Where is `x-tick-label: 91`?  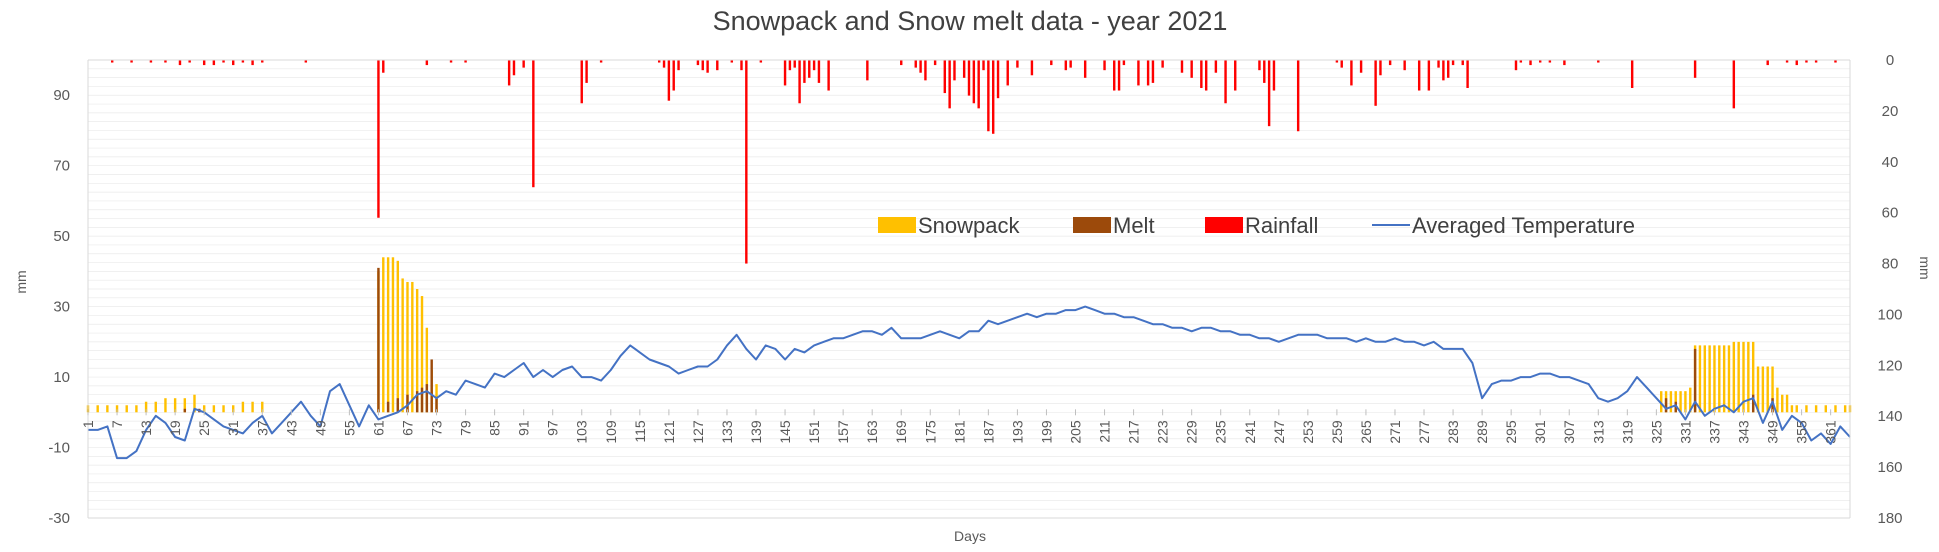 x-tick-label: 91 is located at coordinates (524, 428).